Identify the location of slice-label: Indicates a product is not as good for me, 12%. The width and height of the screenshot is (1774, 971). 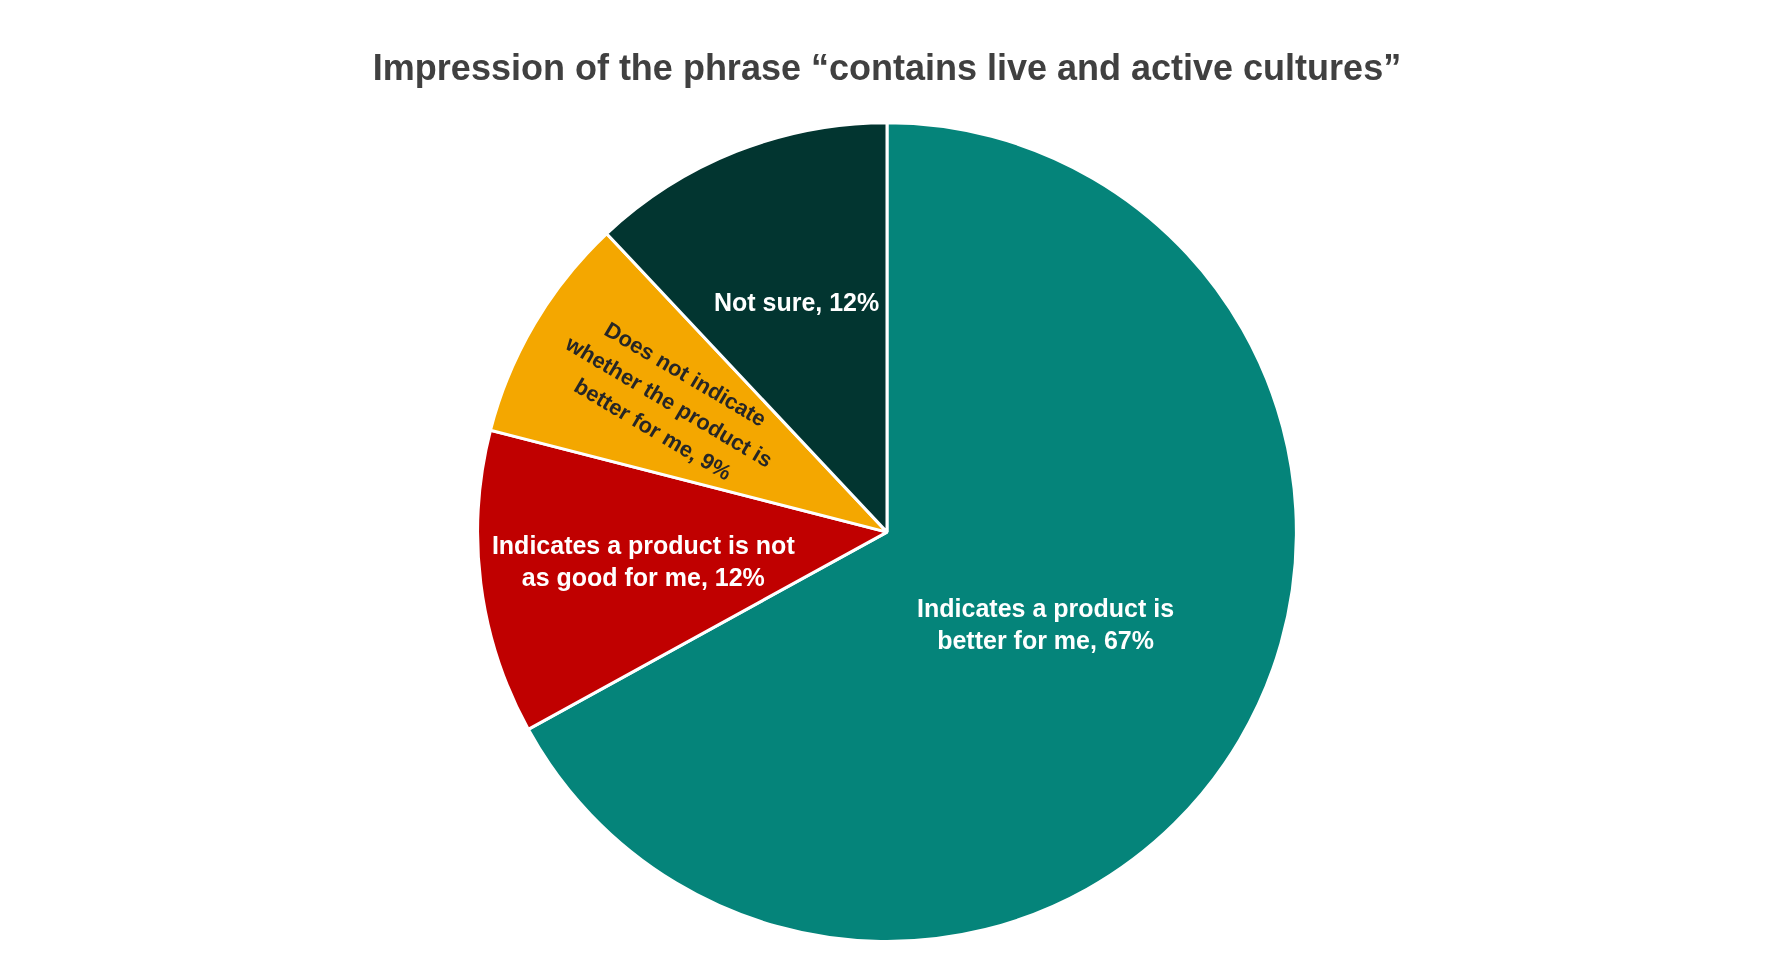
(643, 560).